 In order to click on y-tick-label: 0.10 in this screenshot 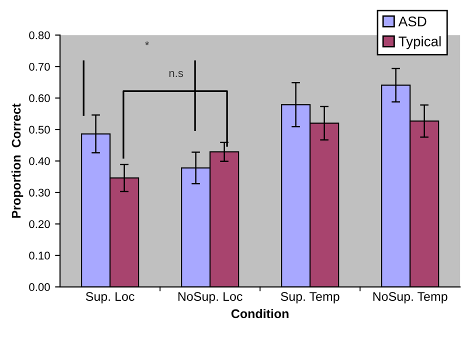, I will do `click(39, 256)`.